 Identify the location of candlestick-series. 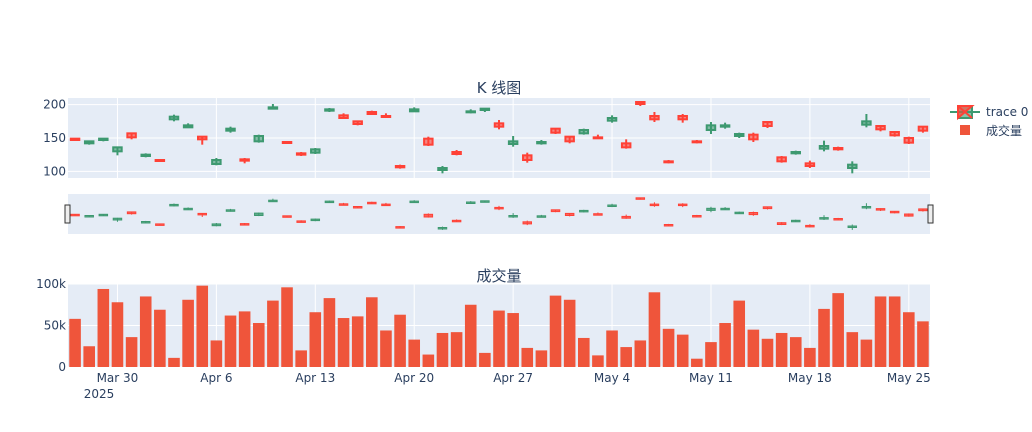
(499, 137).